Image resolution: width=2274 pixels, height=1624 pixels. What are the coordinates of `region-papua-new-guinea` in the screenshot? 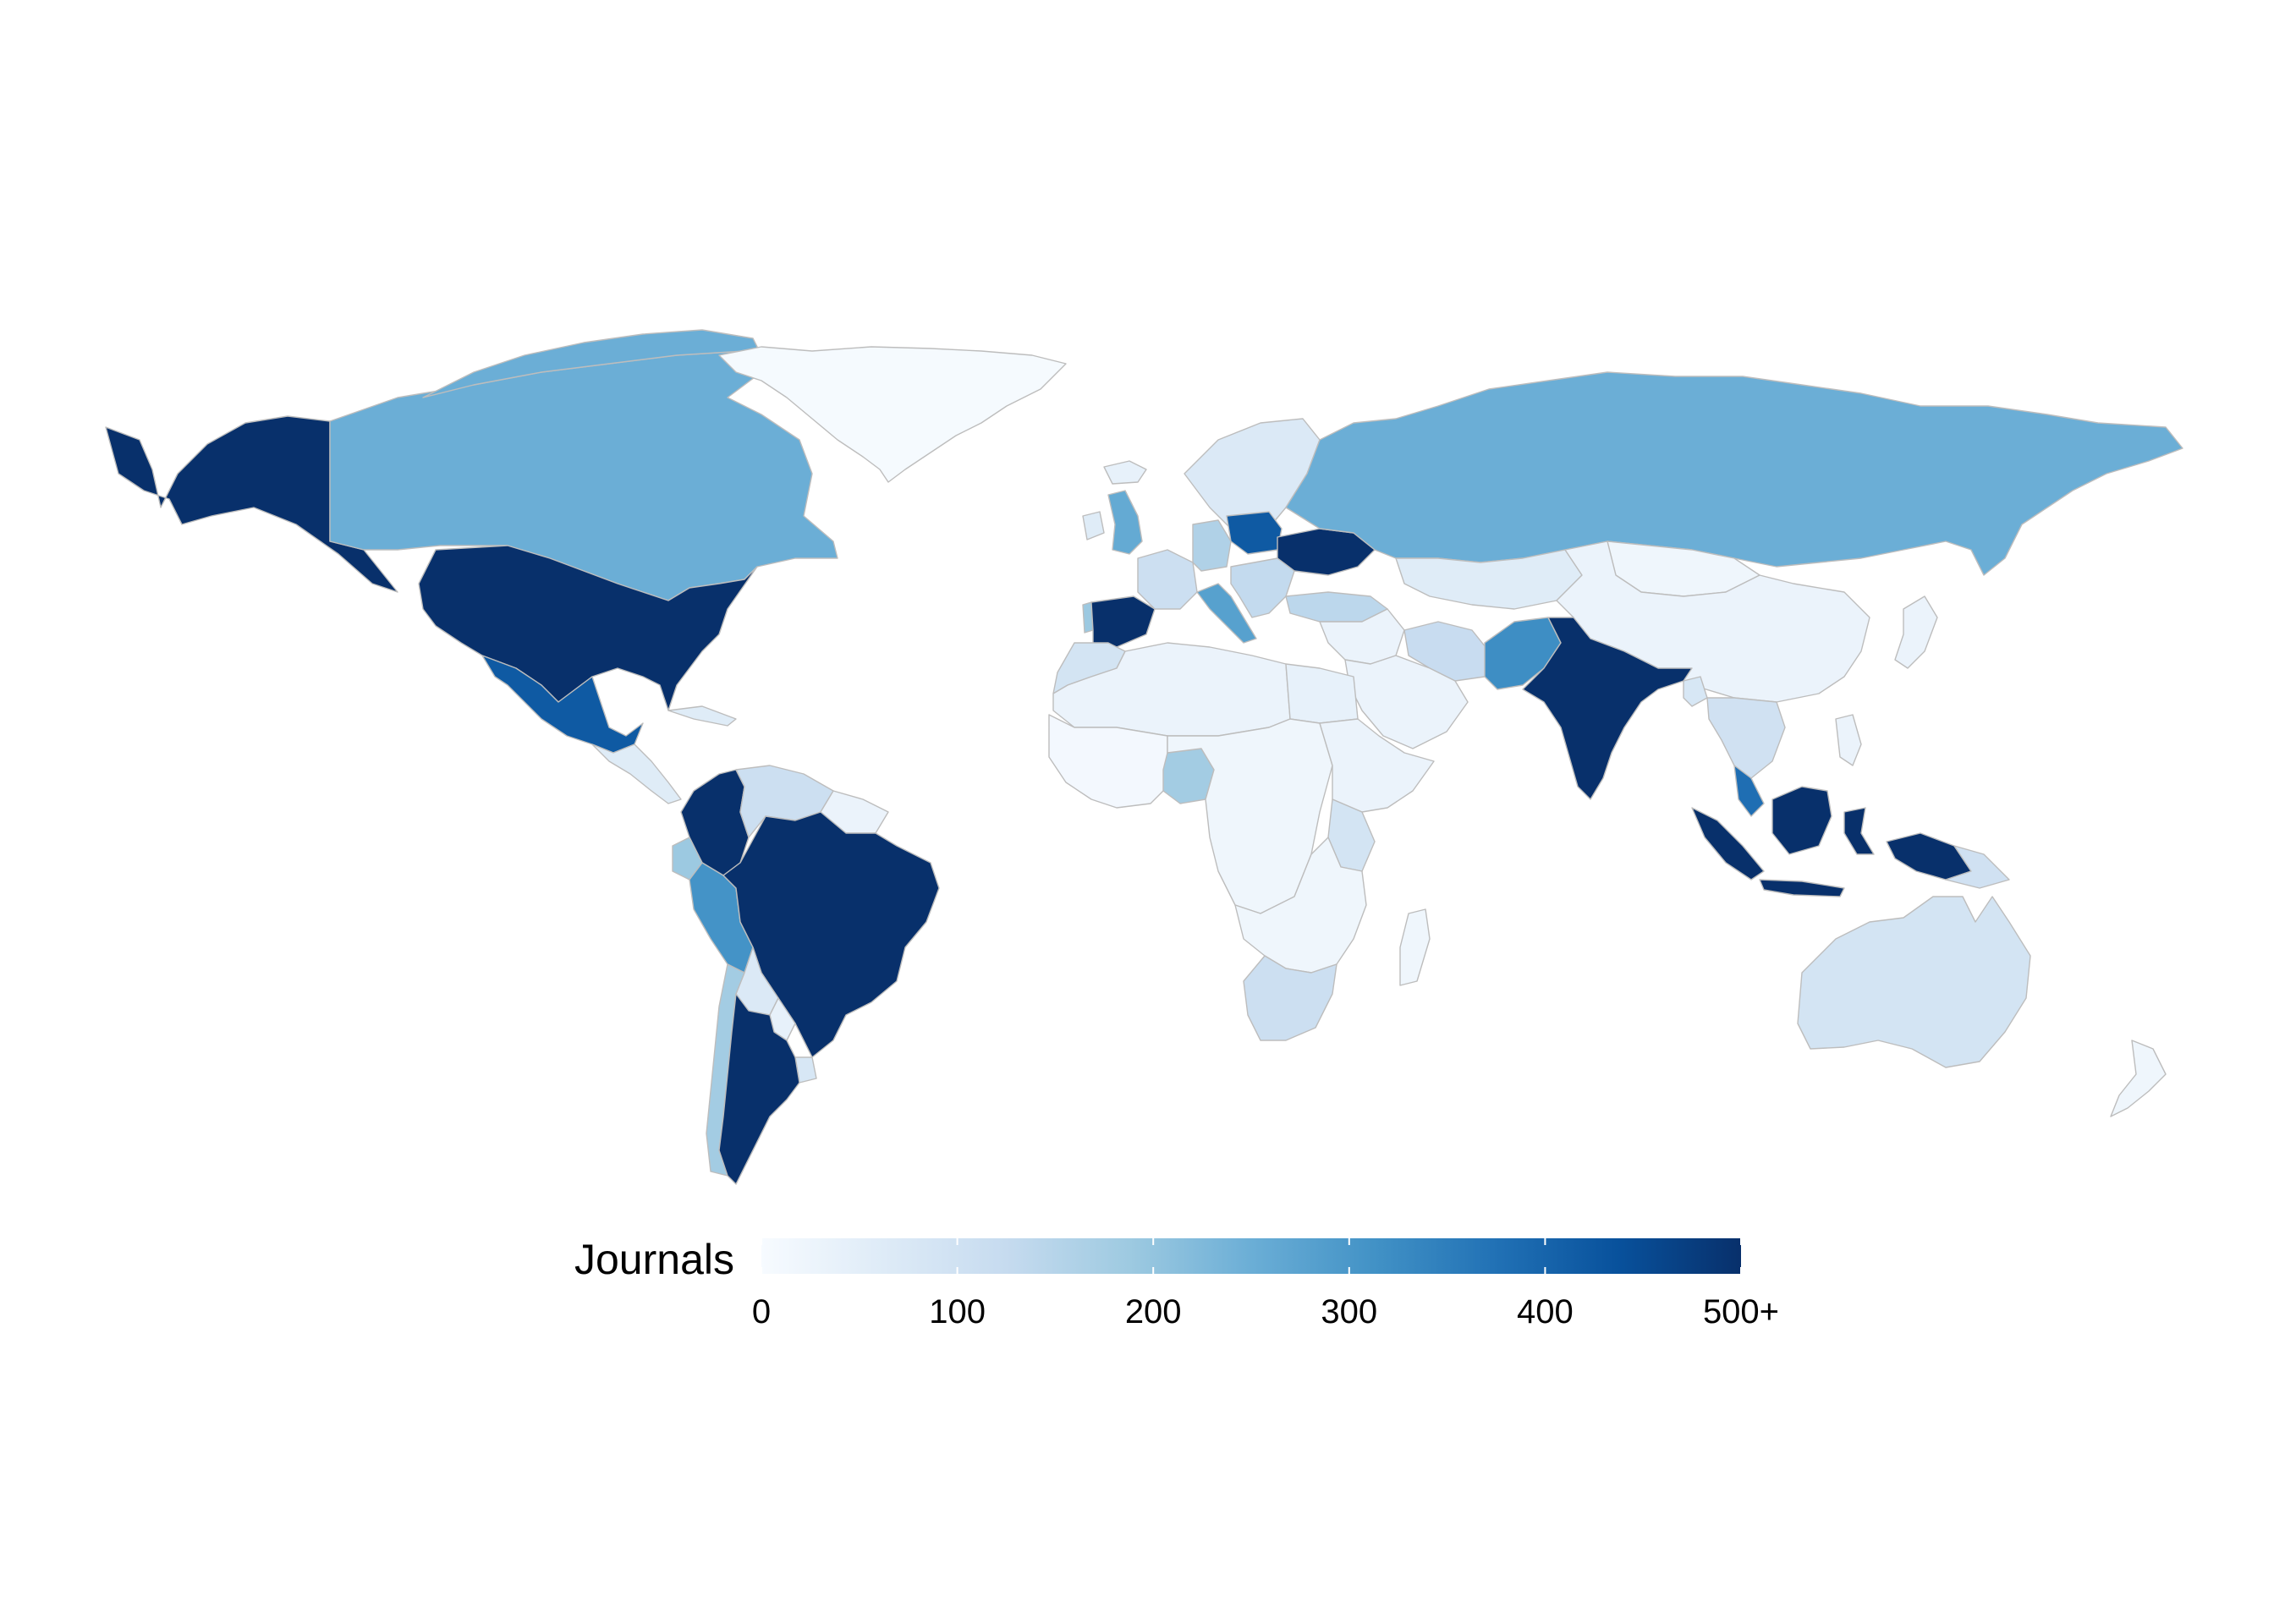 It's located at (1978, 867).